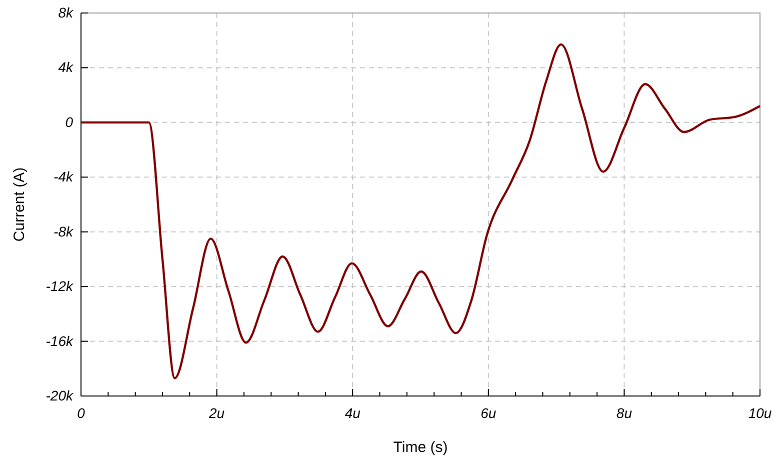 The width and height of the screenshot is (780, 457). Describe the element at coordinates (81, 412) in the screenshot. I see `x-tick-label: 0` at that location.